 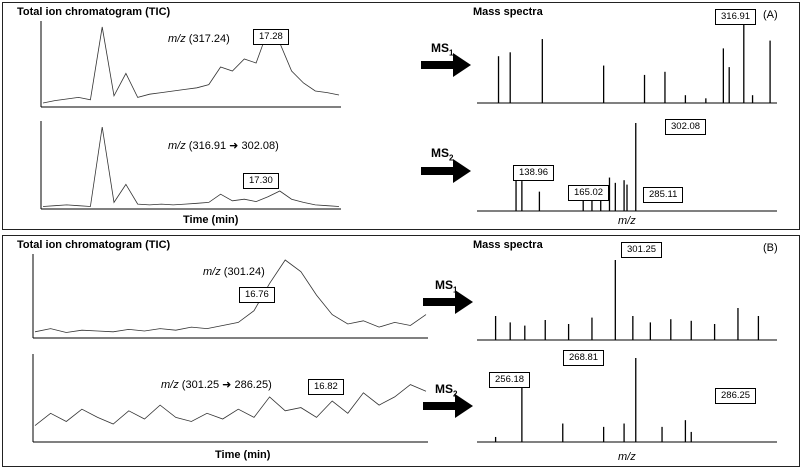 What do you see at coordinates (244, 272) in the screenshot?
I see `mz-value: (301.24)` at bounding box center [244, 272].